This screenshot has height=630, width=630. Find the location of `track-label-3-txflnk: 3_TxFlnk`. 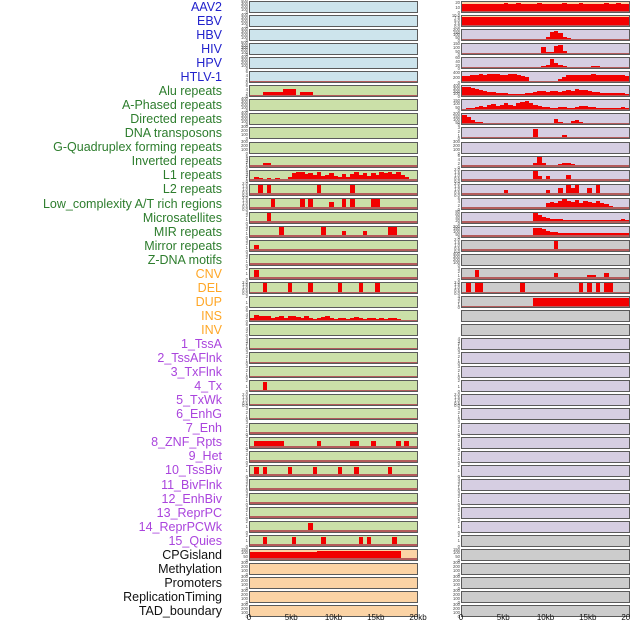

track-label-3-txflnk: 3_TxFlnk is located at coordinates (196, 372).